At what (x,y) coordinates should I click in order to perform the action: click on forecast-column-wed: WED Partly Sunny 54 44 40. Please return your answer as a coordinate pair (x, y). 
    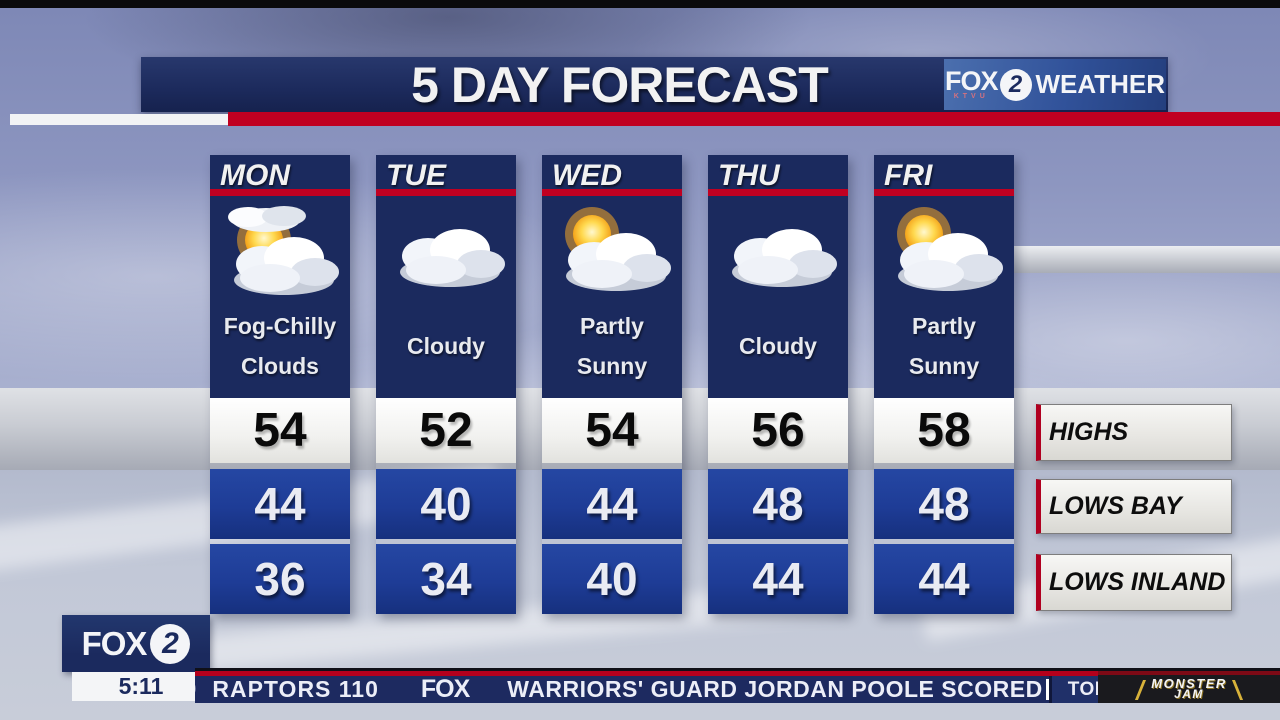
    Looking at the image, I should click on (612, 384).